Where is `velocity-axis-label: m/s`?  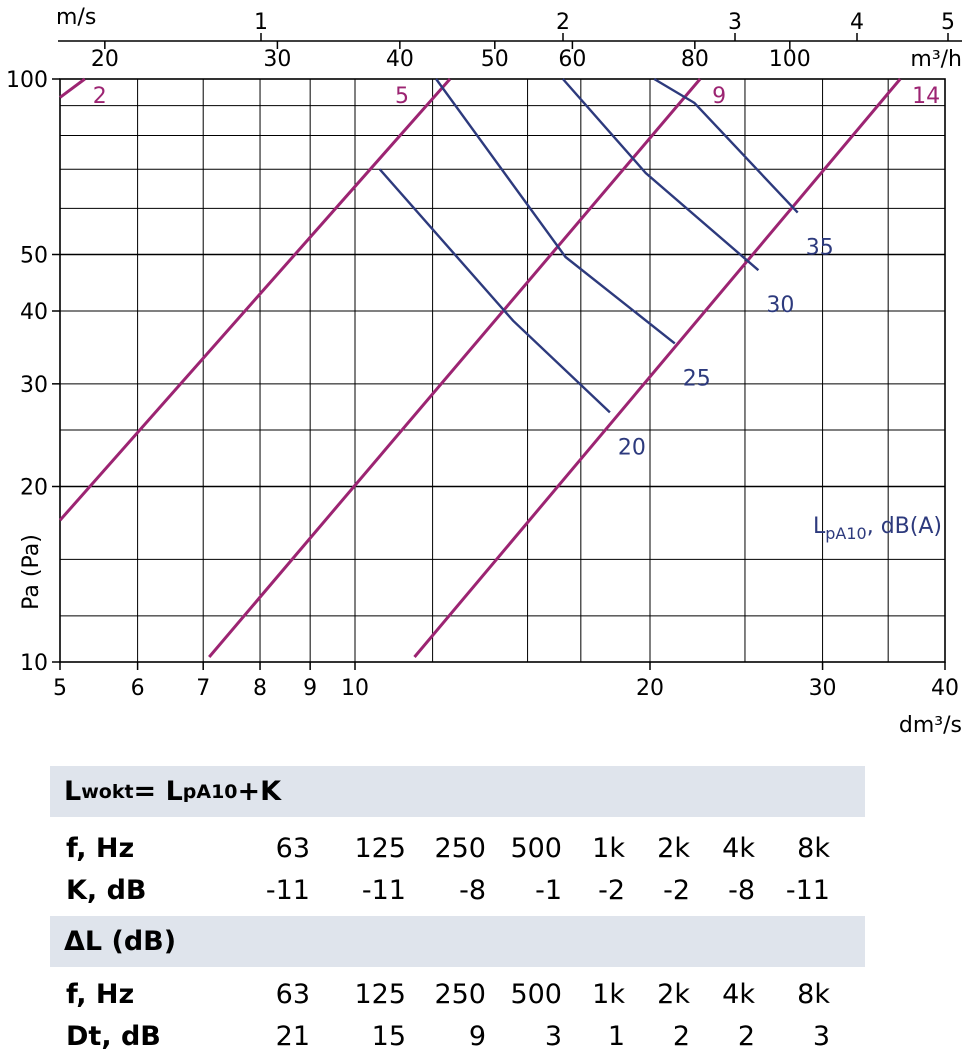
velocity-axis-label: m/s is located at coordinates (76, 17).